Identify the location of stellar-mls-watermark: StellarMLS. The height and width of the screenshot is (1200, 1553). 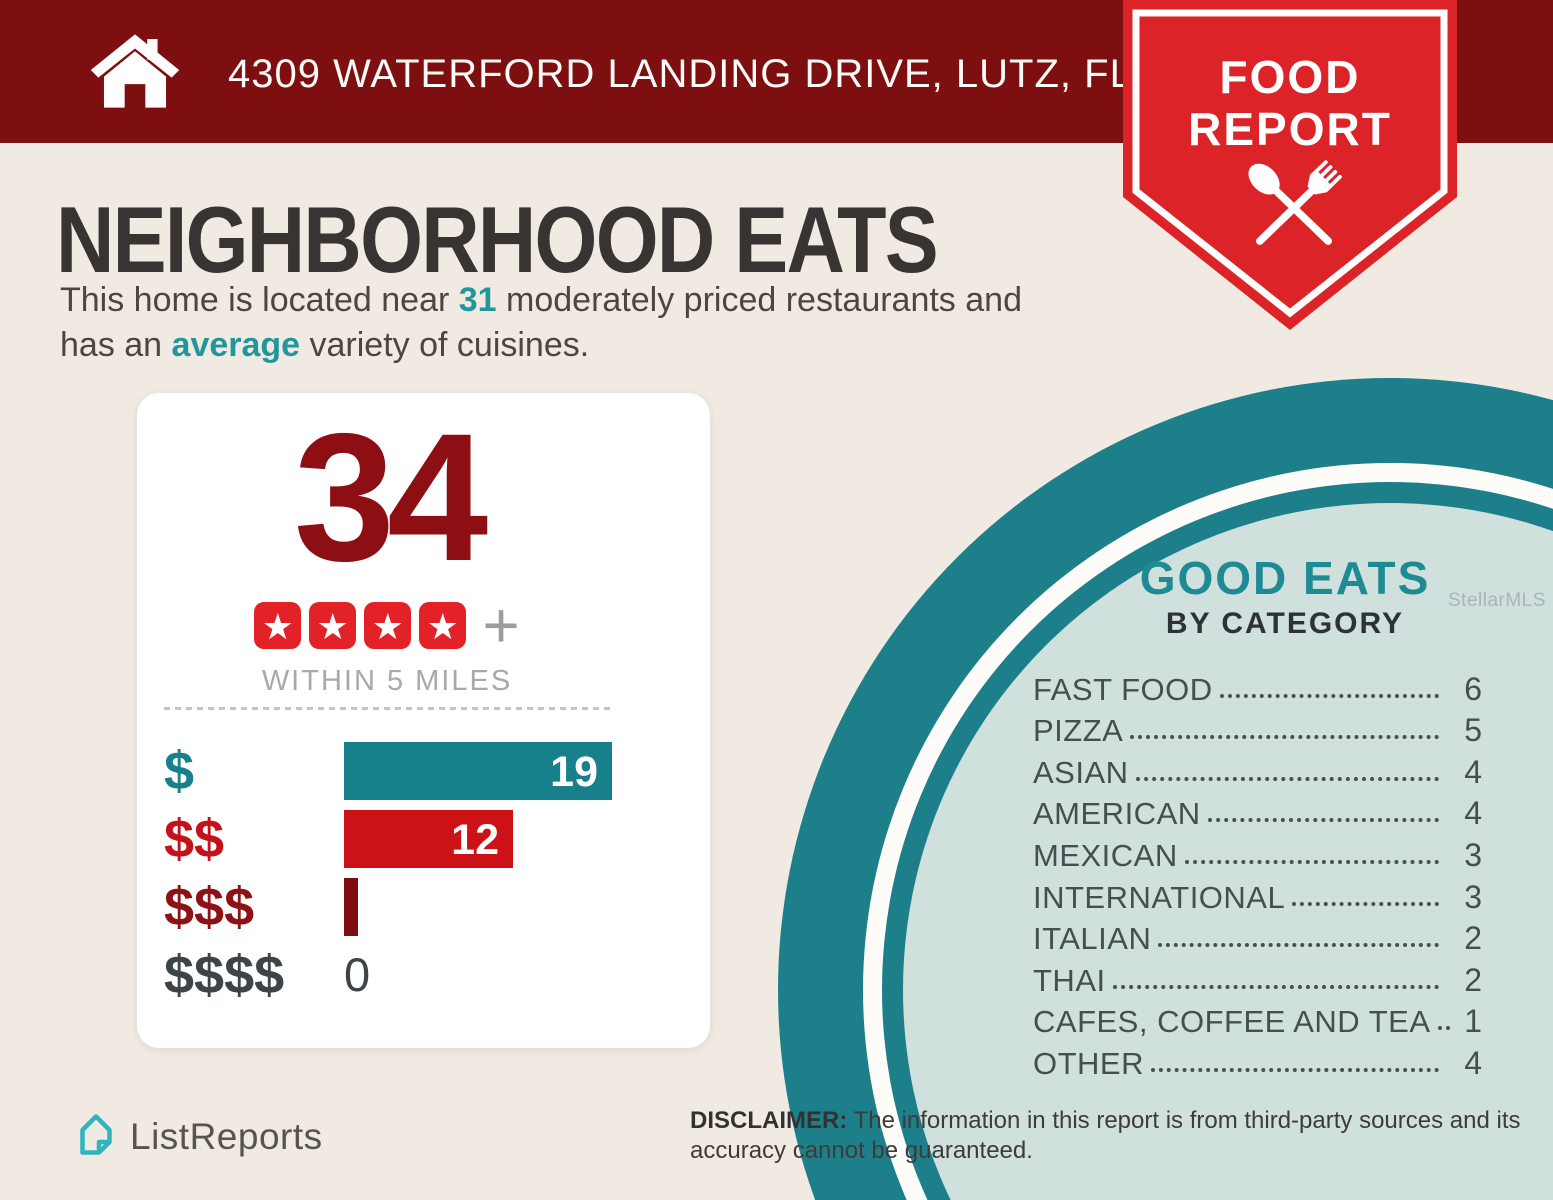
(1497, 600).